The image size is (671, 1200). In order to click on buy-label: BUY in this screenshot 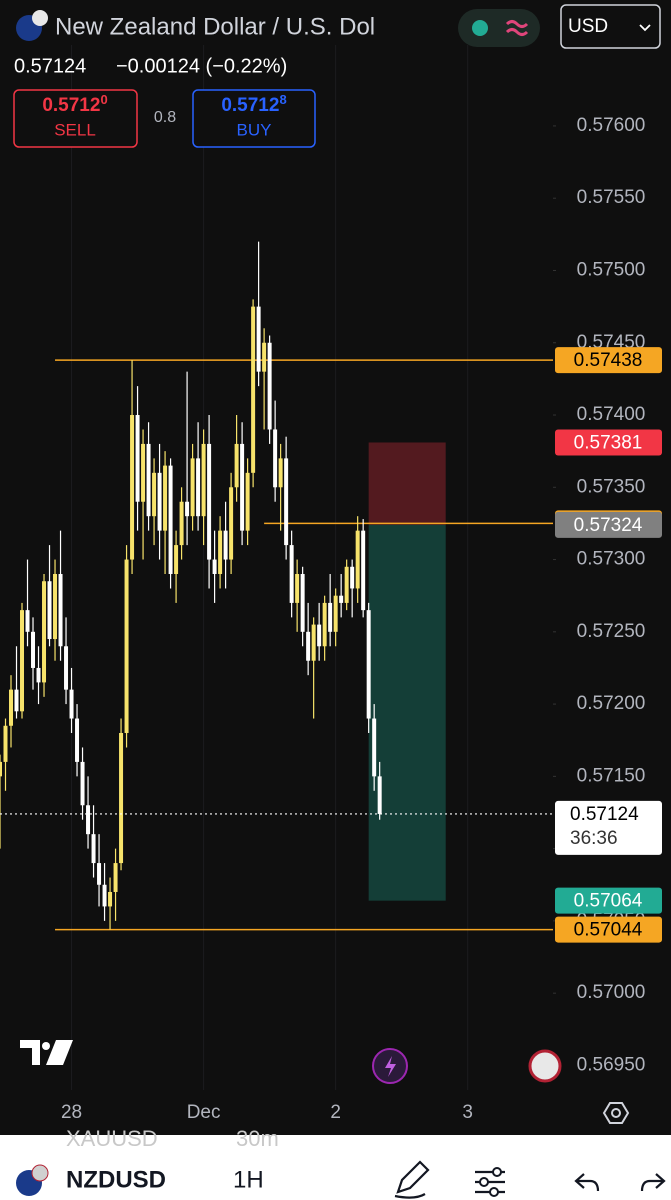, I will do `click(254, 129)`.